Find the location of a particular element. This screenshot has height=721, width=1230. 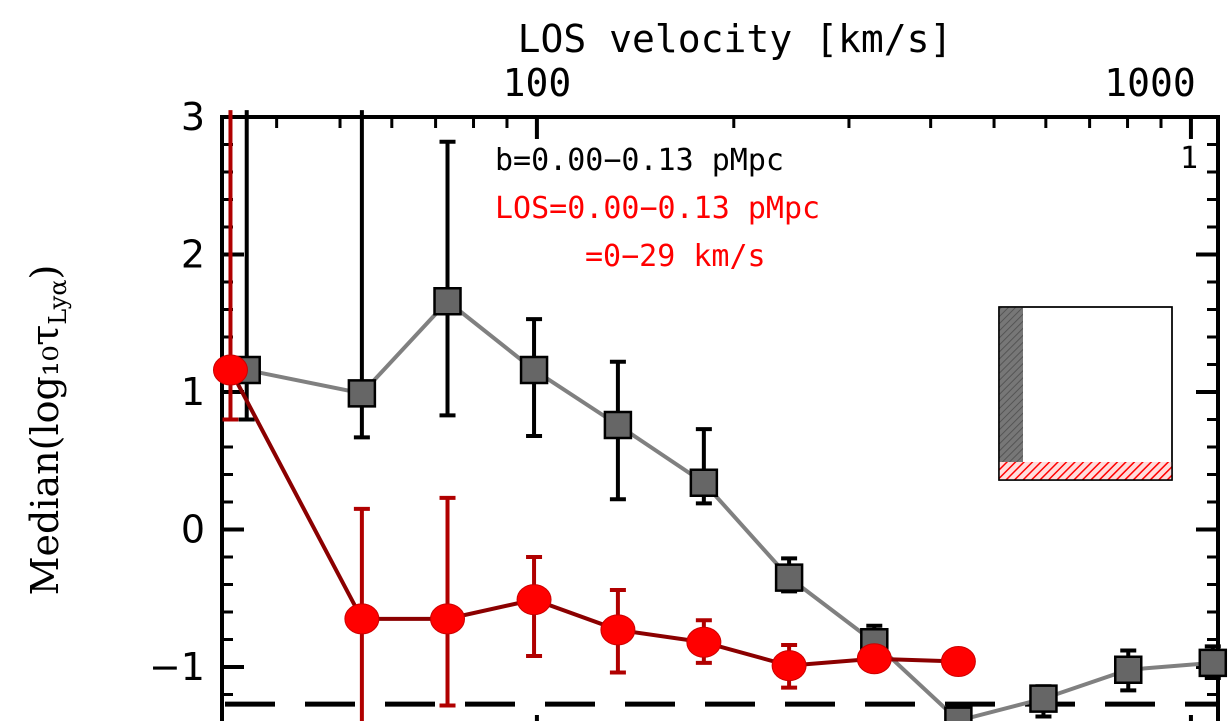

y-tick-label: 3 is located at coordinates (193, 117).